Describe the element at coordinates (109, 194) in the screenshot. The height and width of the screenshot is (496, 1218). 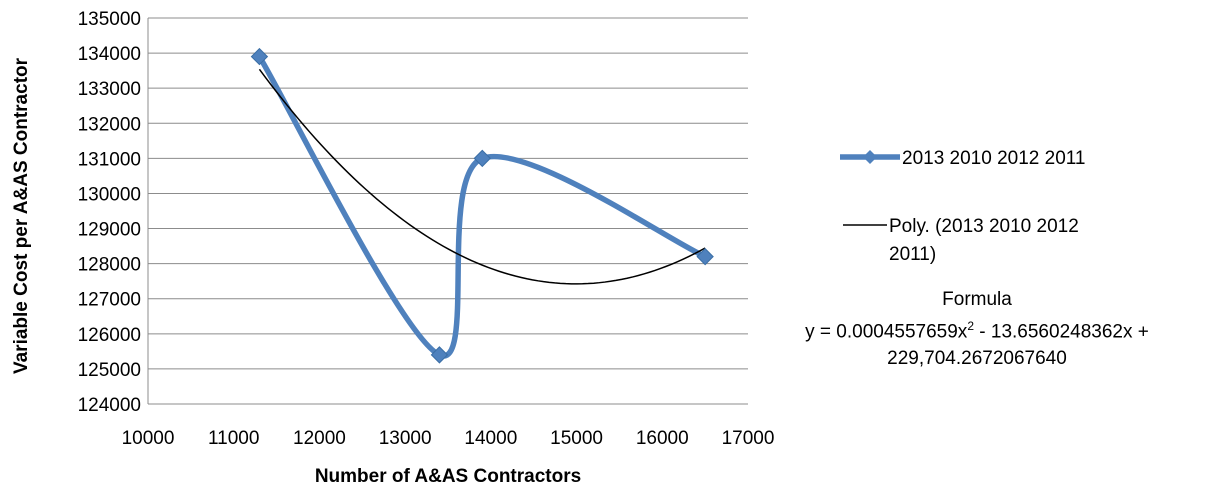
I see `y-tick-label: 130000` at that location.